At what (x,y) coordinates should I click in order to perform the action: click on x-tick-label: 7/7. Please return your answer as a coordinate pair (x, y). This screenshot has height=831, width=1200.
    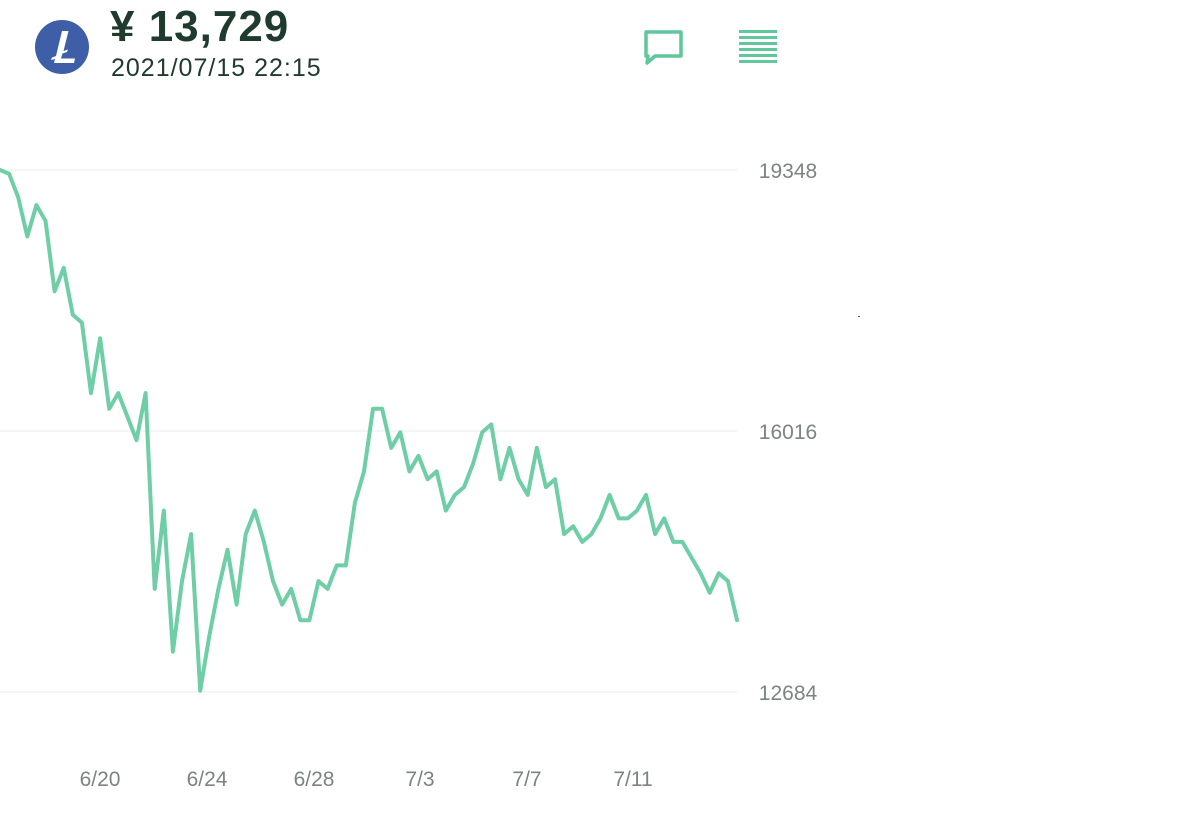
    Looking at the image, I should click on (526, 779).